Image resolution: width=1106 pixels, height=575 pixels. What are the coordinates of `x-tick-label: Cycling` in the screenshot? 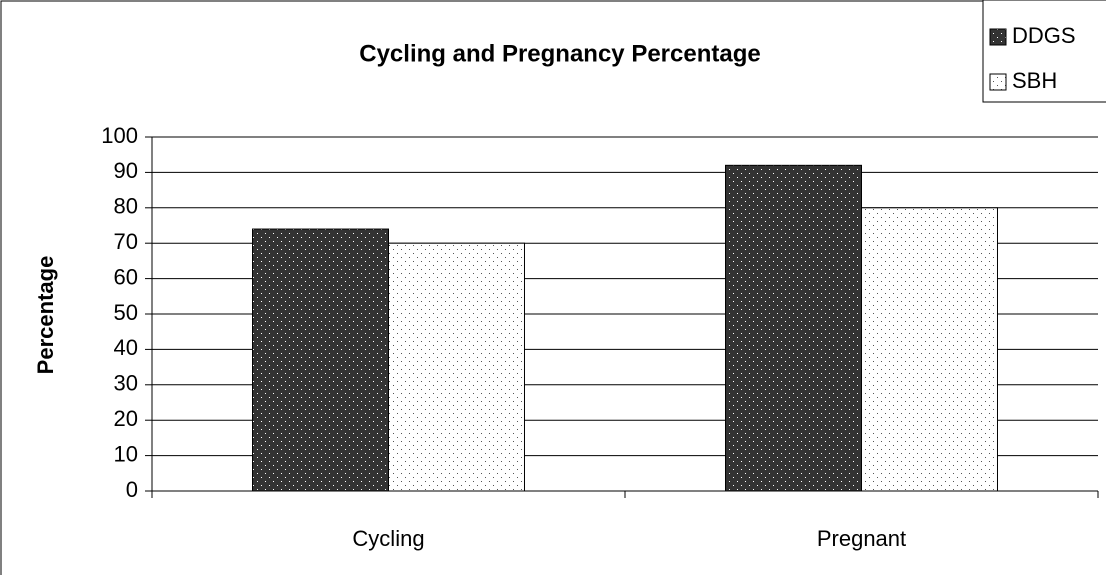 It's located at (388, 538).